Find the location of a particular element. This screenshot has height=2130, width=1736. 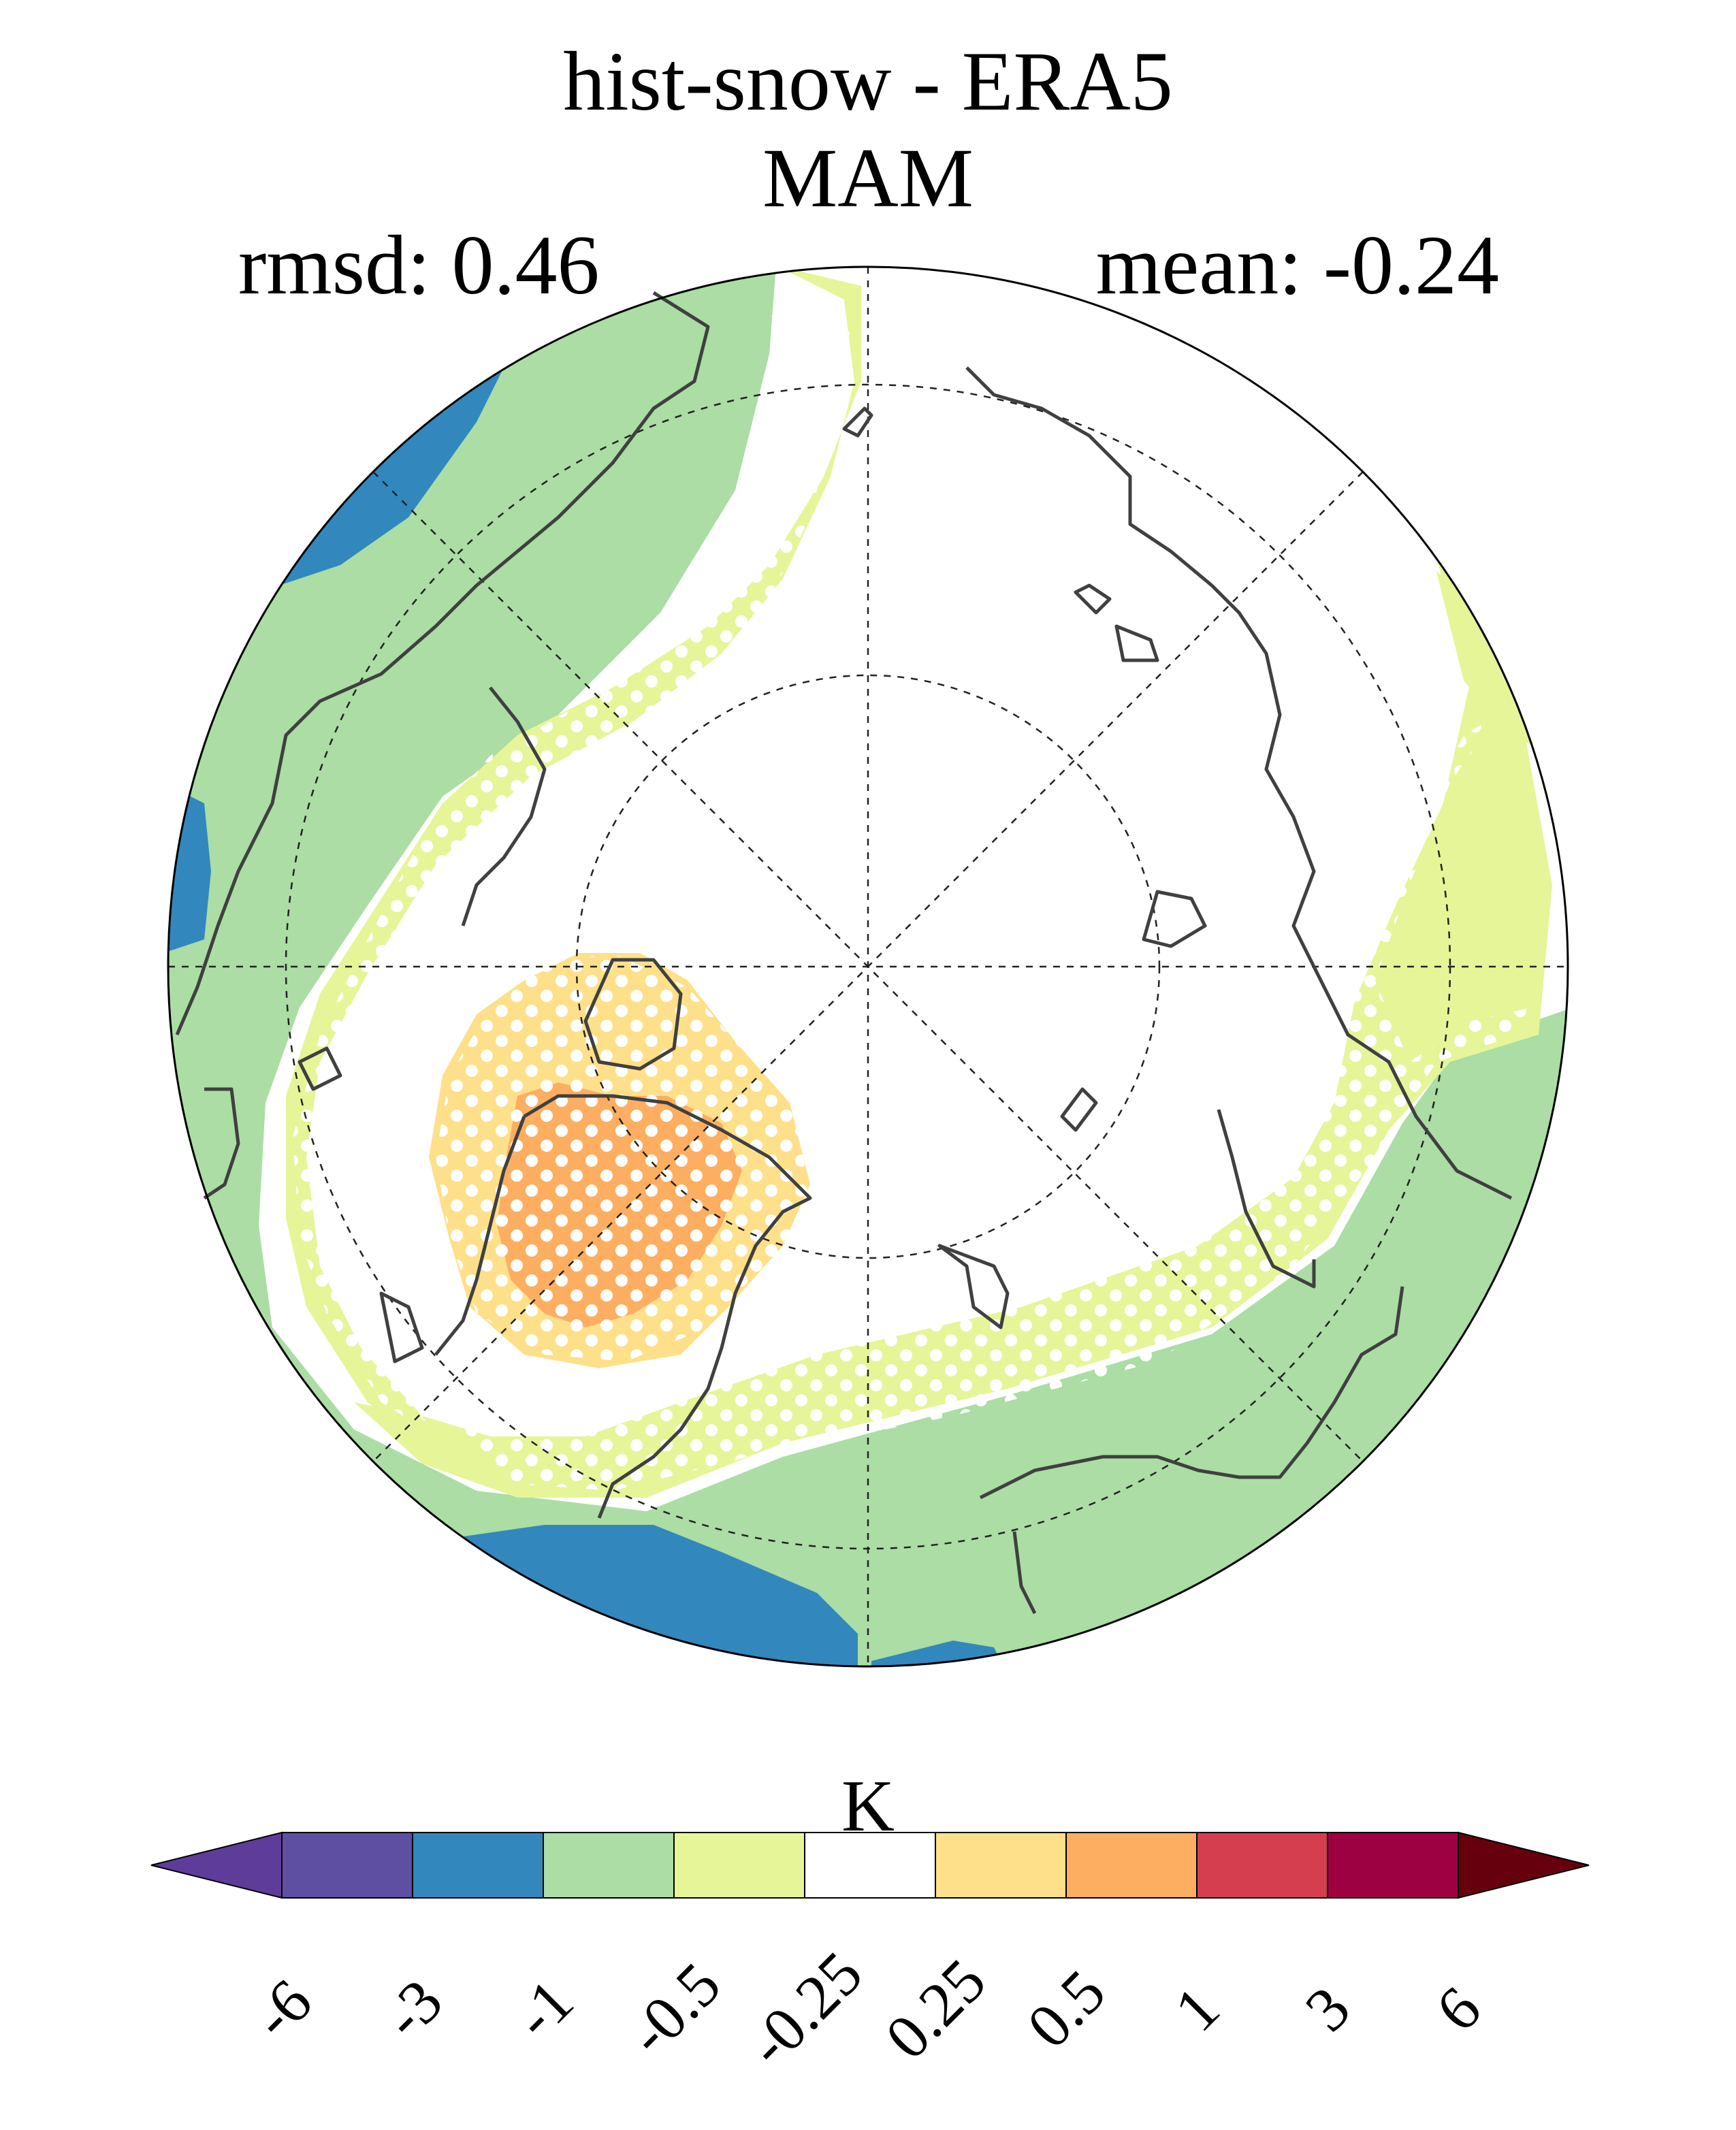

colorbar-tick: -3 is located at coordinates (413, 2008).